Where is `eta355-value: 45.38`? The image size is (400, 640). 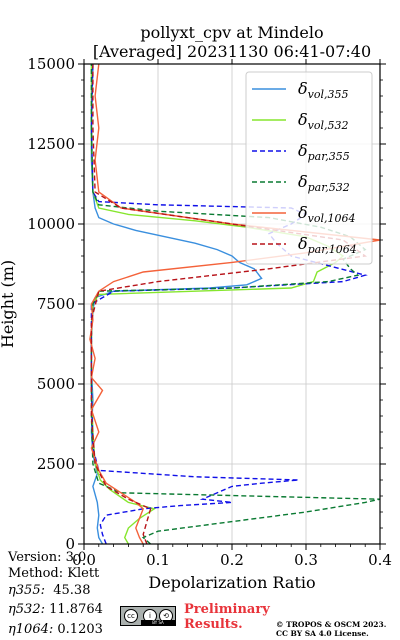 eta355-value: 45.38 is located at coordinates (72, 590).